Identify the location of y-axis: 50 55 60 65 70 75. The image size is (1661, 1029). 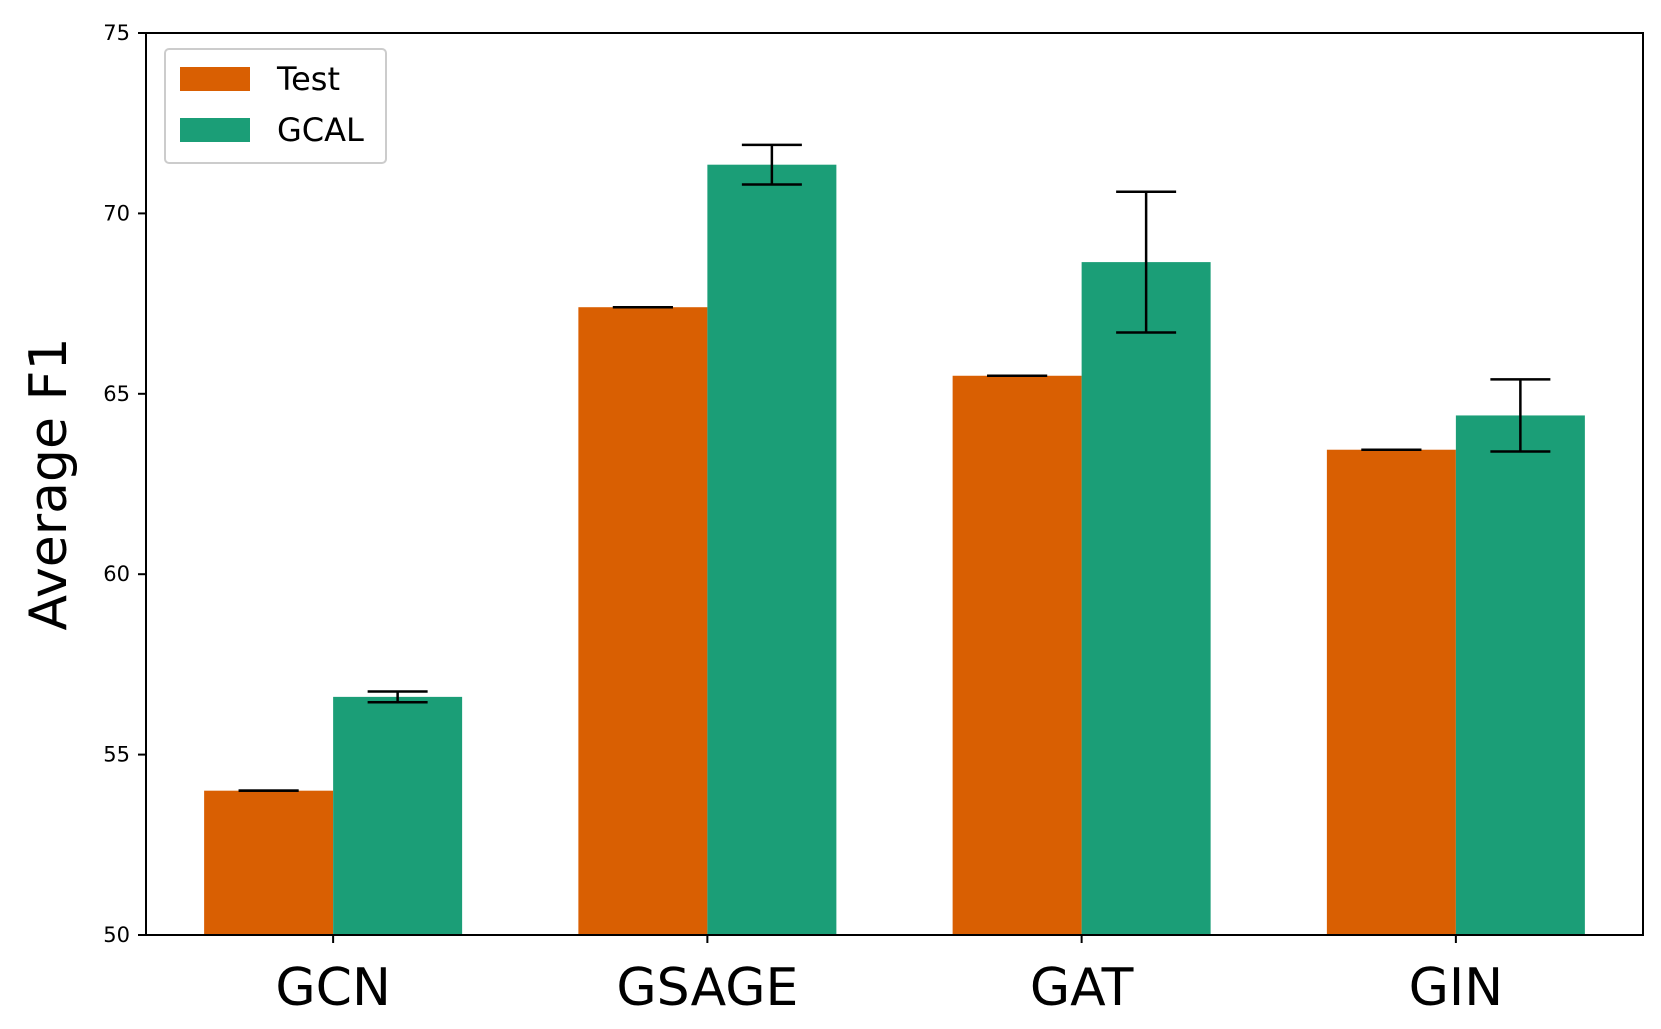
(124, 484).